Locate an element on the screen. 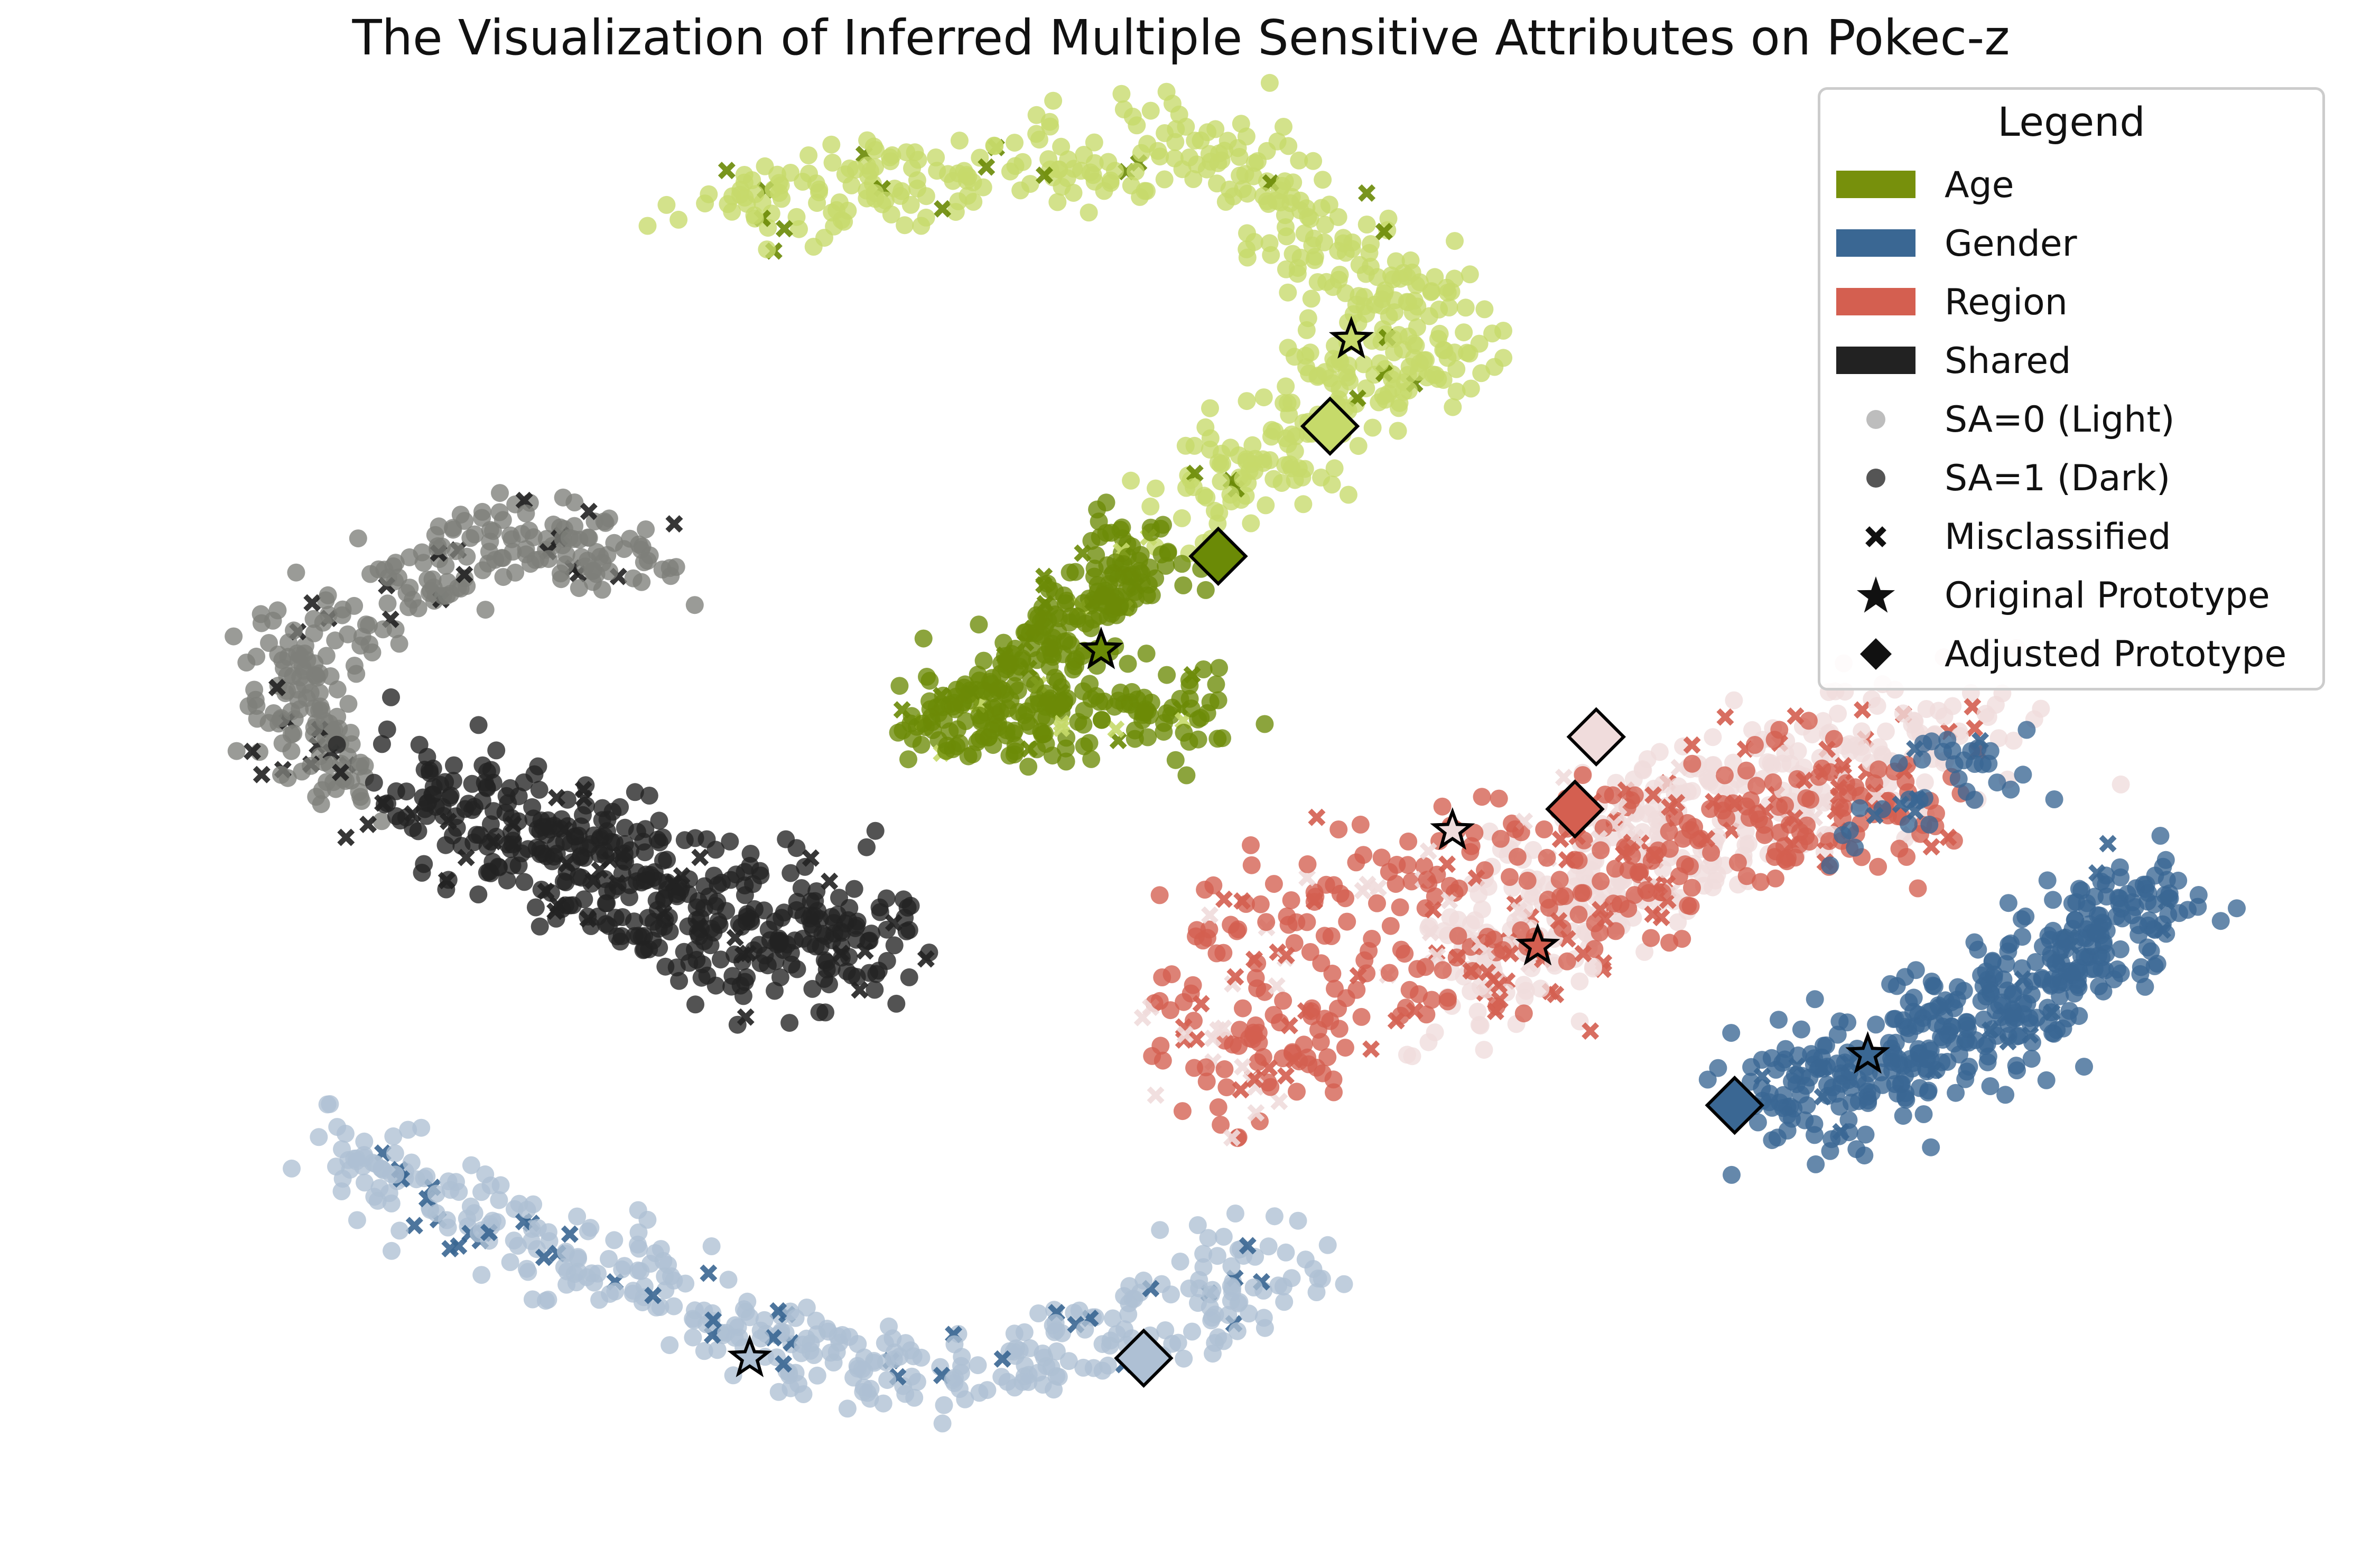 The width and height of the screenshot is (2362, 1568). legend-diamond-icon is located at coordinates (1876, 654).